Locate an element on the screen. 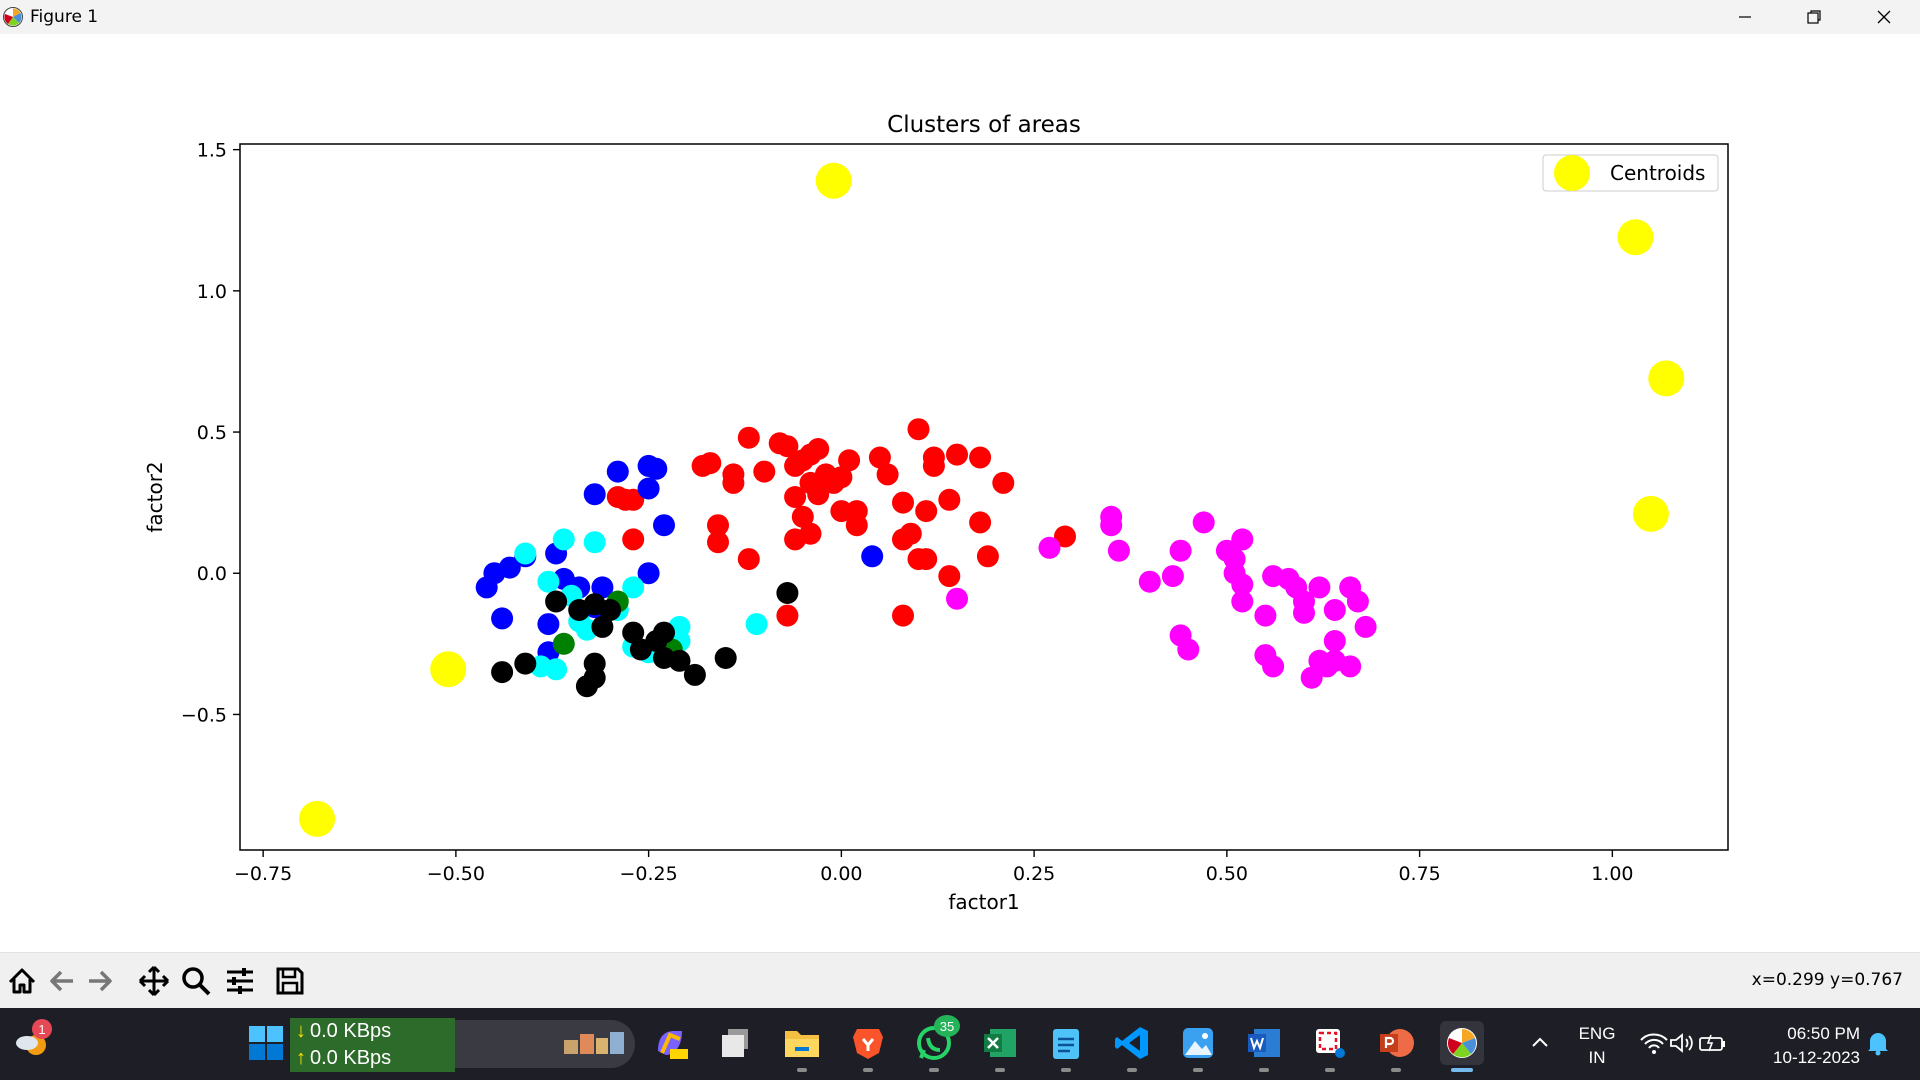 This screenshot has width=1920, height=1080. taskbar-matplotlib-figure is located at coordinates (1462, 1046).